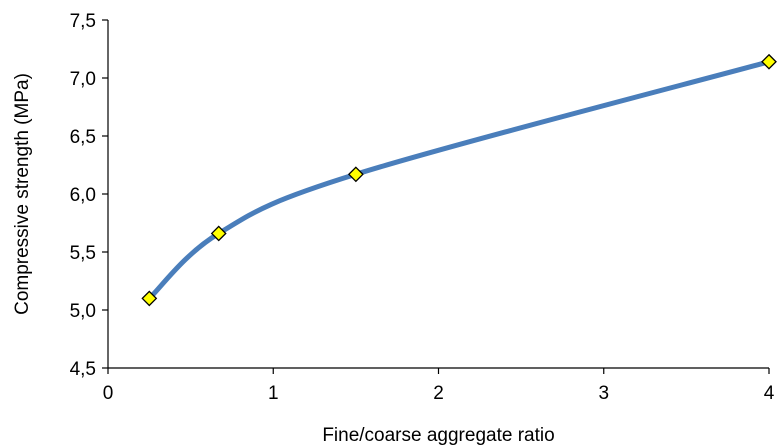 The height and width of the screenshot is (445, 777). I want to click on y-ticks: 4,5 5,0 5,5 6,0 6,5 7,0 7,5, so click(89, 195).